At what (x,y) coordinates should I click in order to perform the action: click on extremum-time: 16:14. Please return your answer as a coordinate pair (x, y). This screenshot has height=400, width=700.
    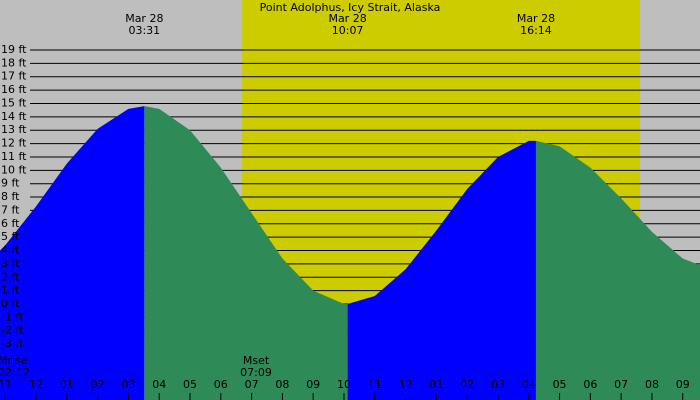
    Looking at the image, I should click on (536, 30).